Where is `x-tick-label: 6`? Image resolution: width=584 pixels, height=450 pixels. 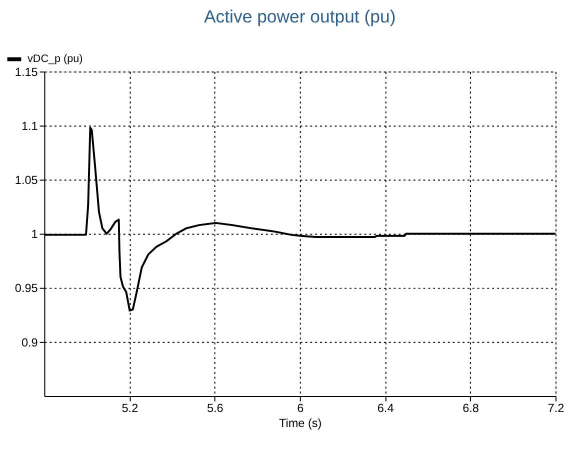
x-tick-label: 6 is located at coordinates (300, 409).